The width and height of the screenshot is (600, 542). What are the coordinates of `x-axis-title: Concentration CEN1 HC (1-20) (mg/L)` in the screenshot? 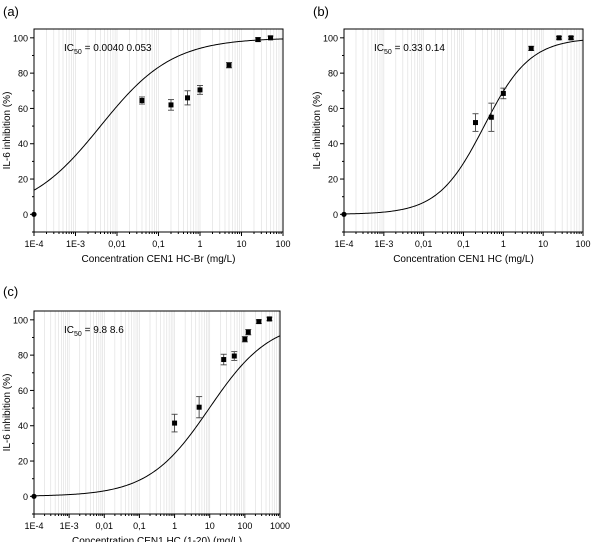 It's located at (157, 539).